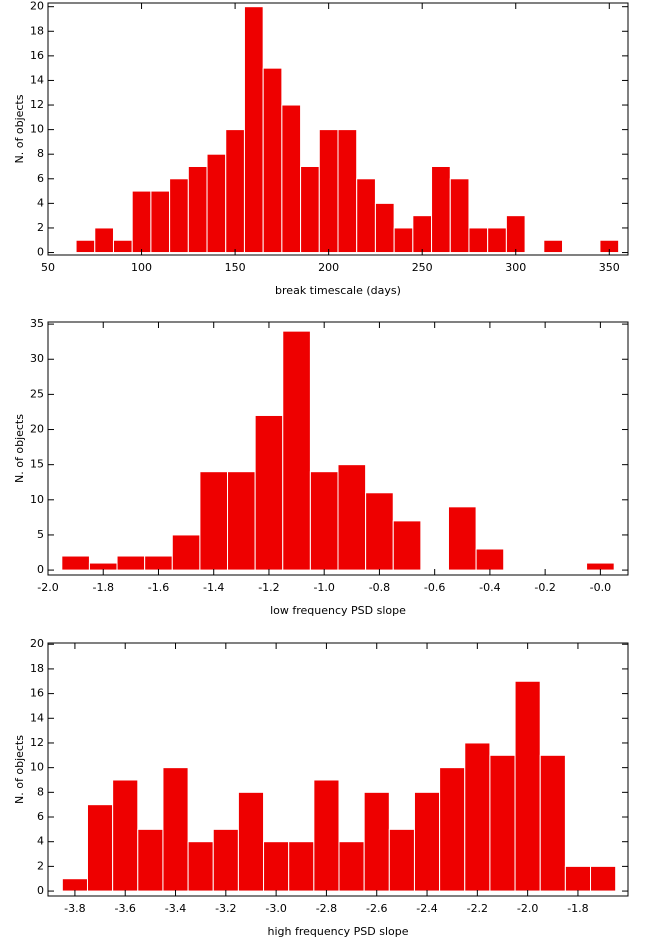 This screenshot has height=944, width=648. What do you see at coordinates (268, 587) in the screenshot?
I see `x-tick-label: -1.2` at bounding box center [268, 587].